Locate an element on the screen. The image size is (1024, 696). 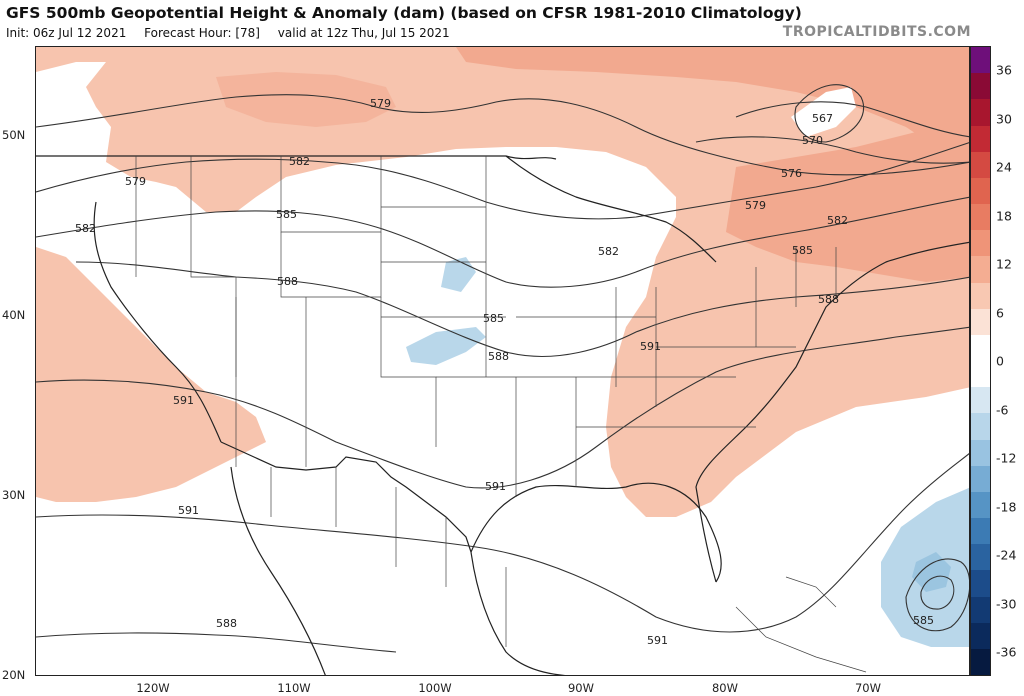
contour-579-north is located at coordinates (502, 135).